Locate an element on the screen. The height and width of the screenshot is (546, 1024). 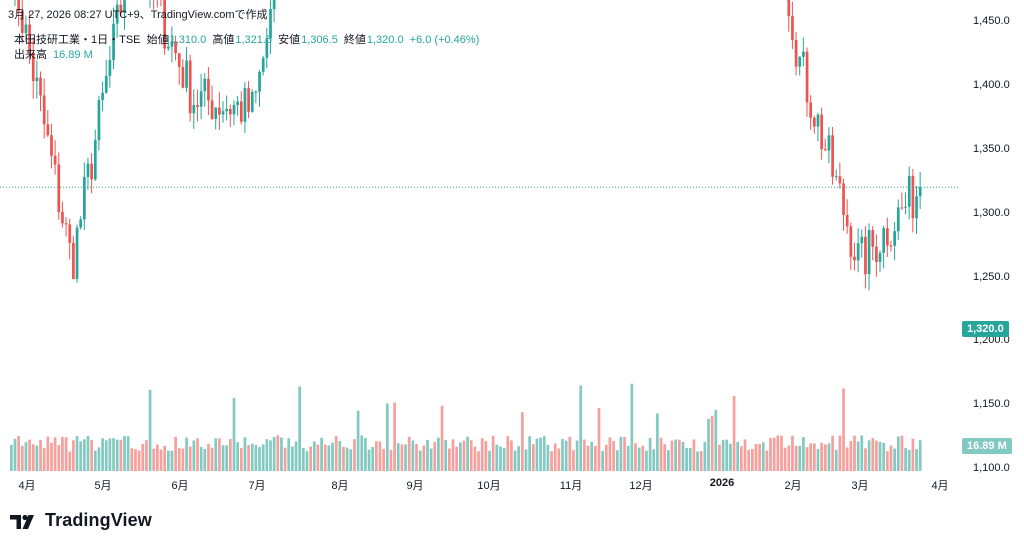
time-tick-label: 8月 is located at coordinates (340, 486).